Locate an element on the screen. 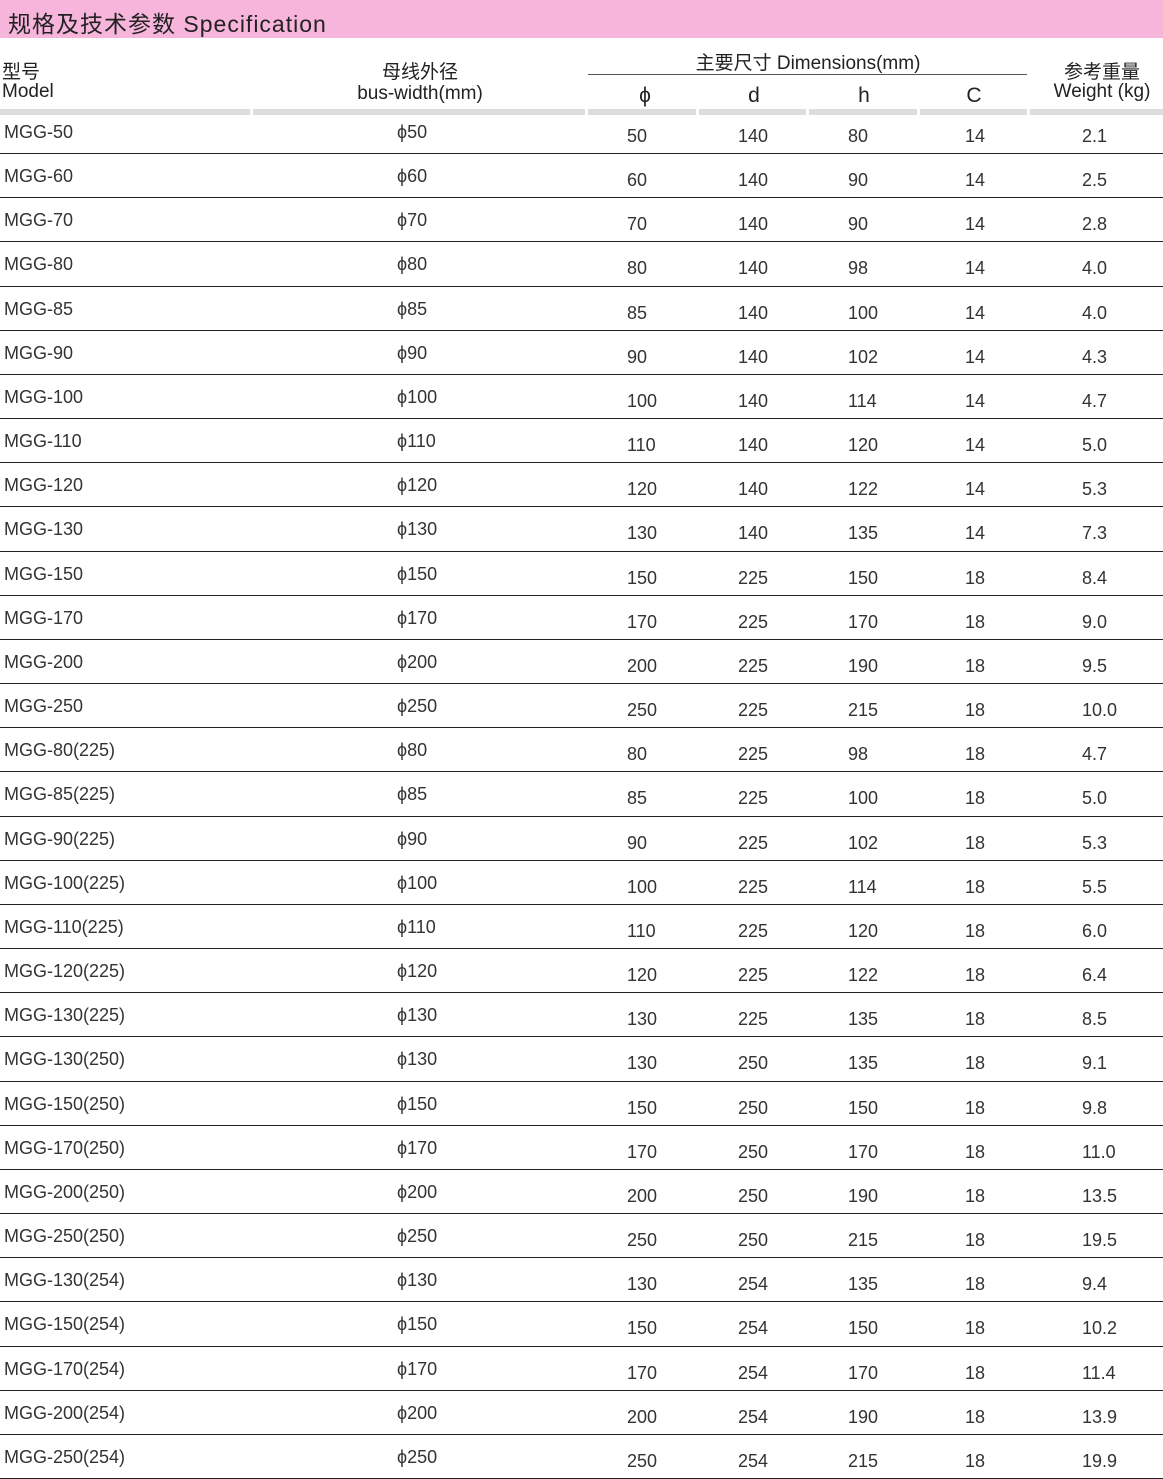  cell-bus-width: ϕ120 is located at coordinates (417, 971).